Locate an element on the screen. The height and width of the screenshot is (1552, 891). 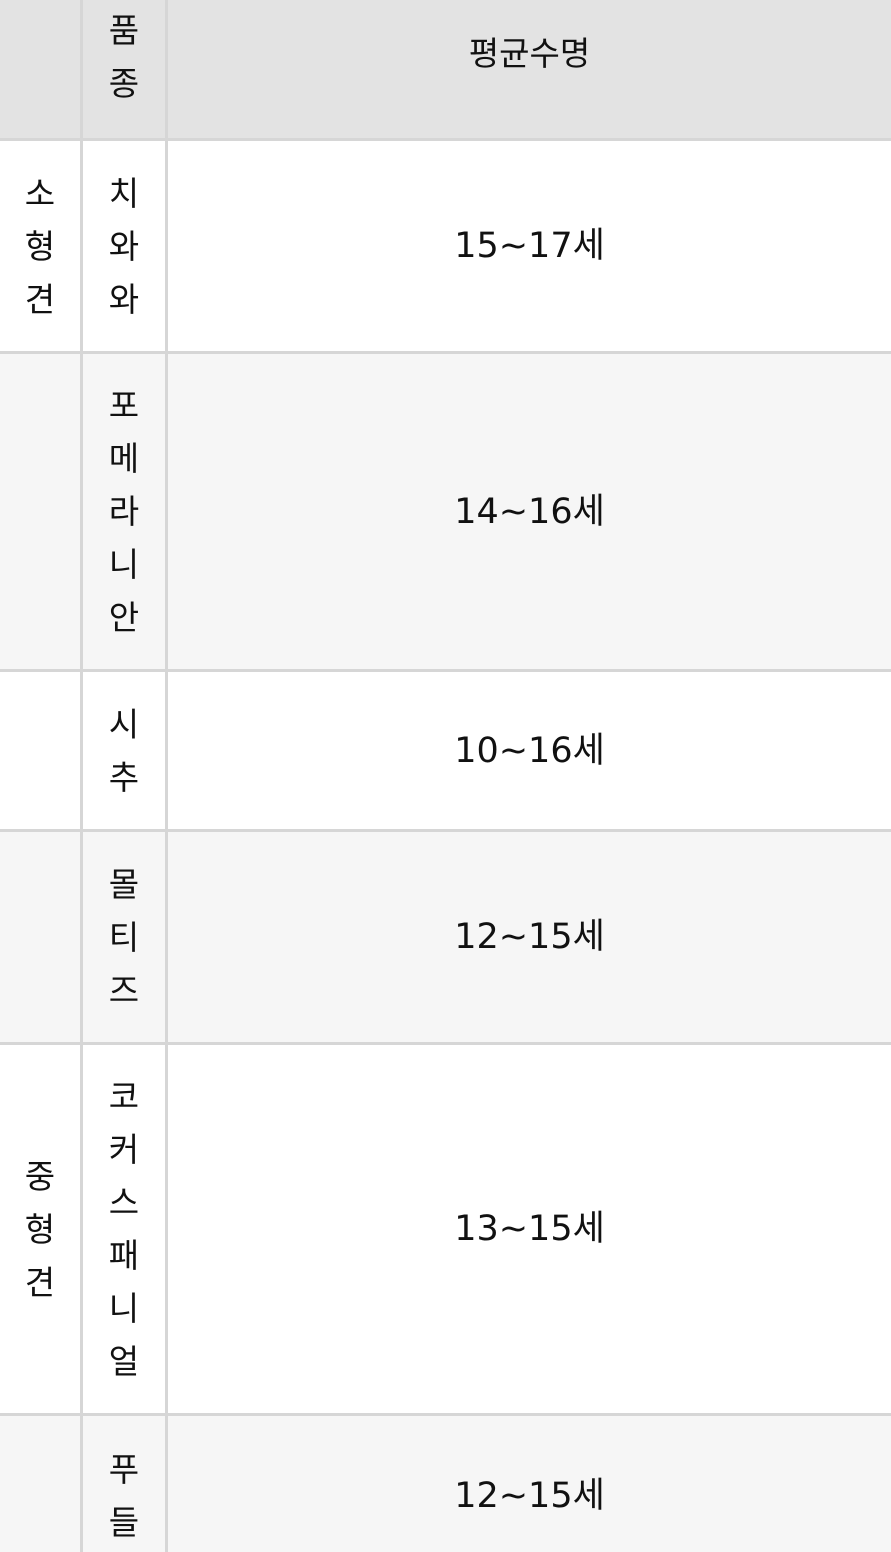
breed-label: 푸들 is located at coordinates (124, 1496).